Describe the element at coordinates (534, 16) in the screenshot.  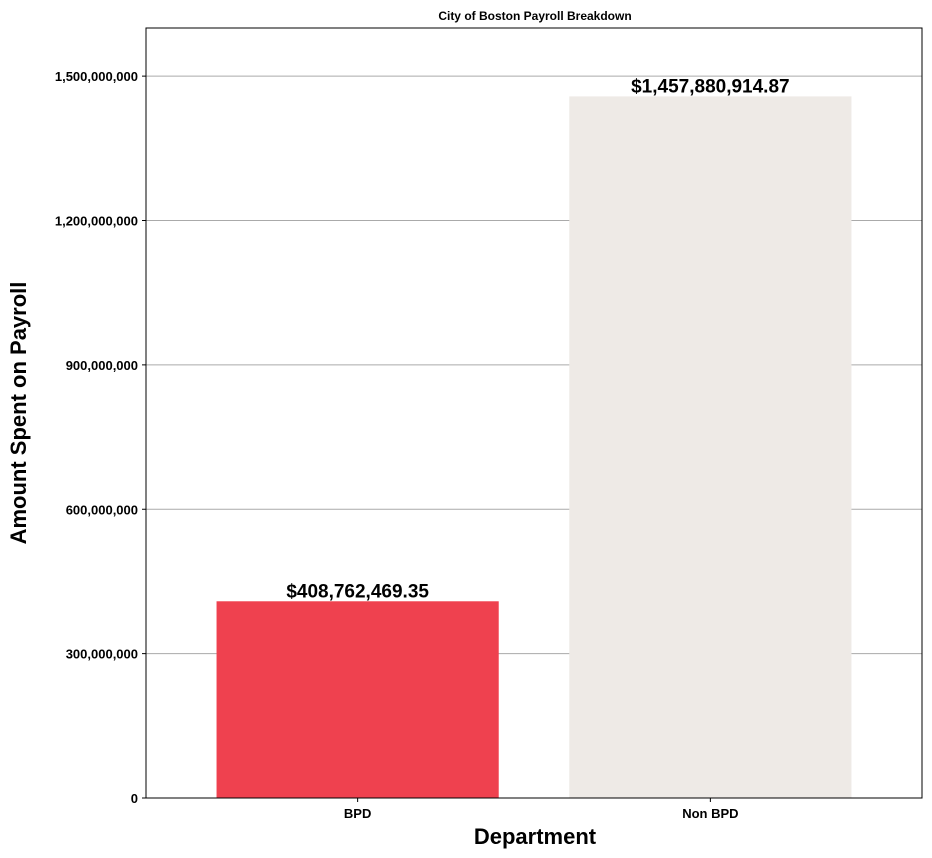
I see `chart-title: City of Boston Payroll Breakdown` at that location.